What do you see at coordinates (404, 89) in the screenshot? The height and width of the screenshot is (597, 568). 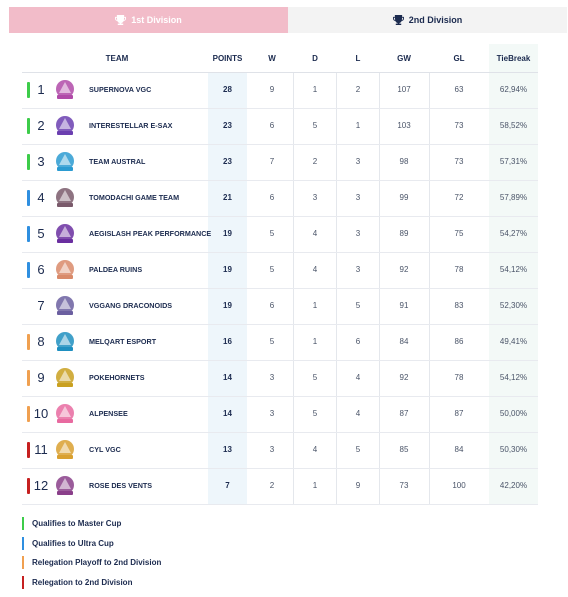 I see `games-won-cell: 107` at bounding box center [404, 89].